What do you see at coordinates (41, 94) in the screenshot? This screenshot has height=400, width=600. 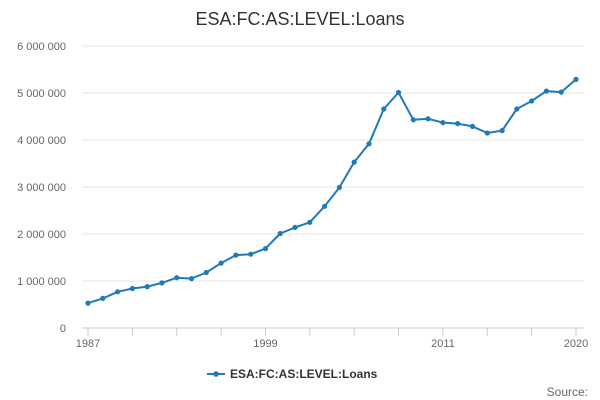 I see `y-tick-label: 5 000 000` at bounding box center [41, 94].